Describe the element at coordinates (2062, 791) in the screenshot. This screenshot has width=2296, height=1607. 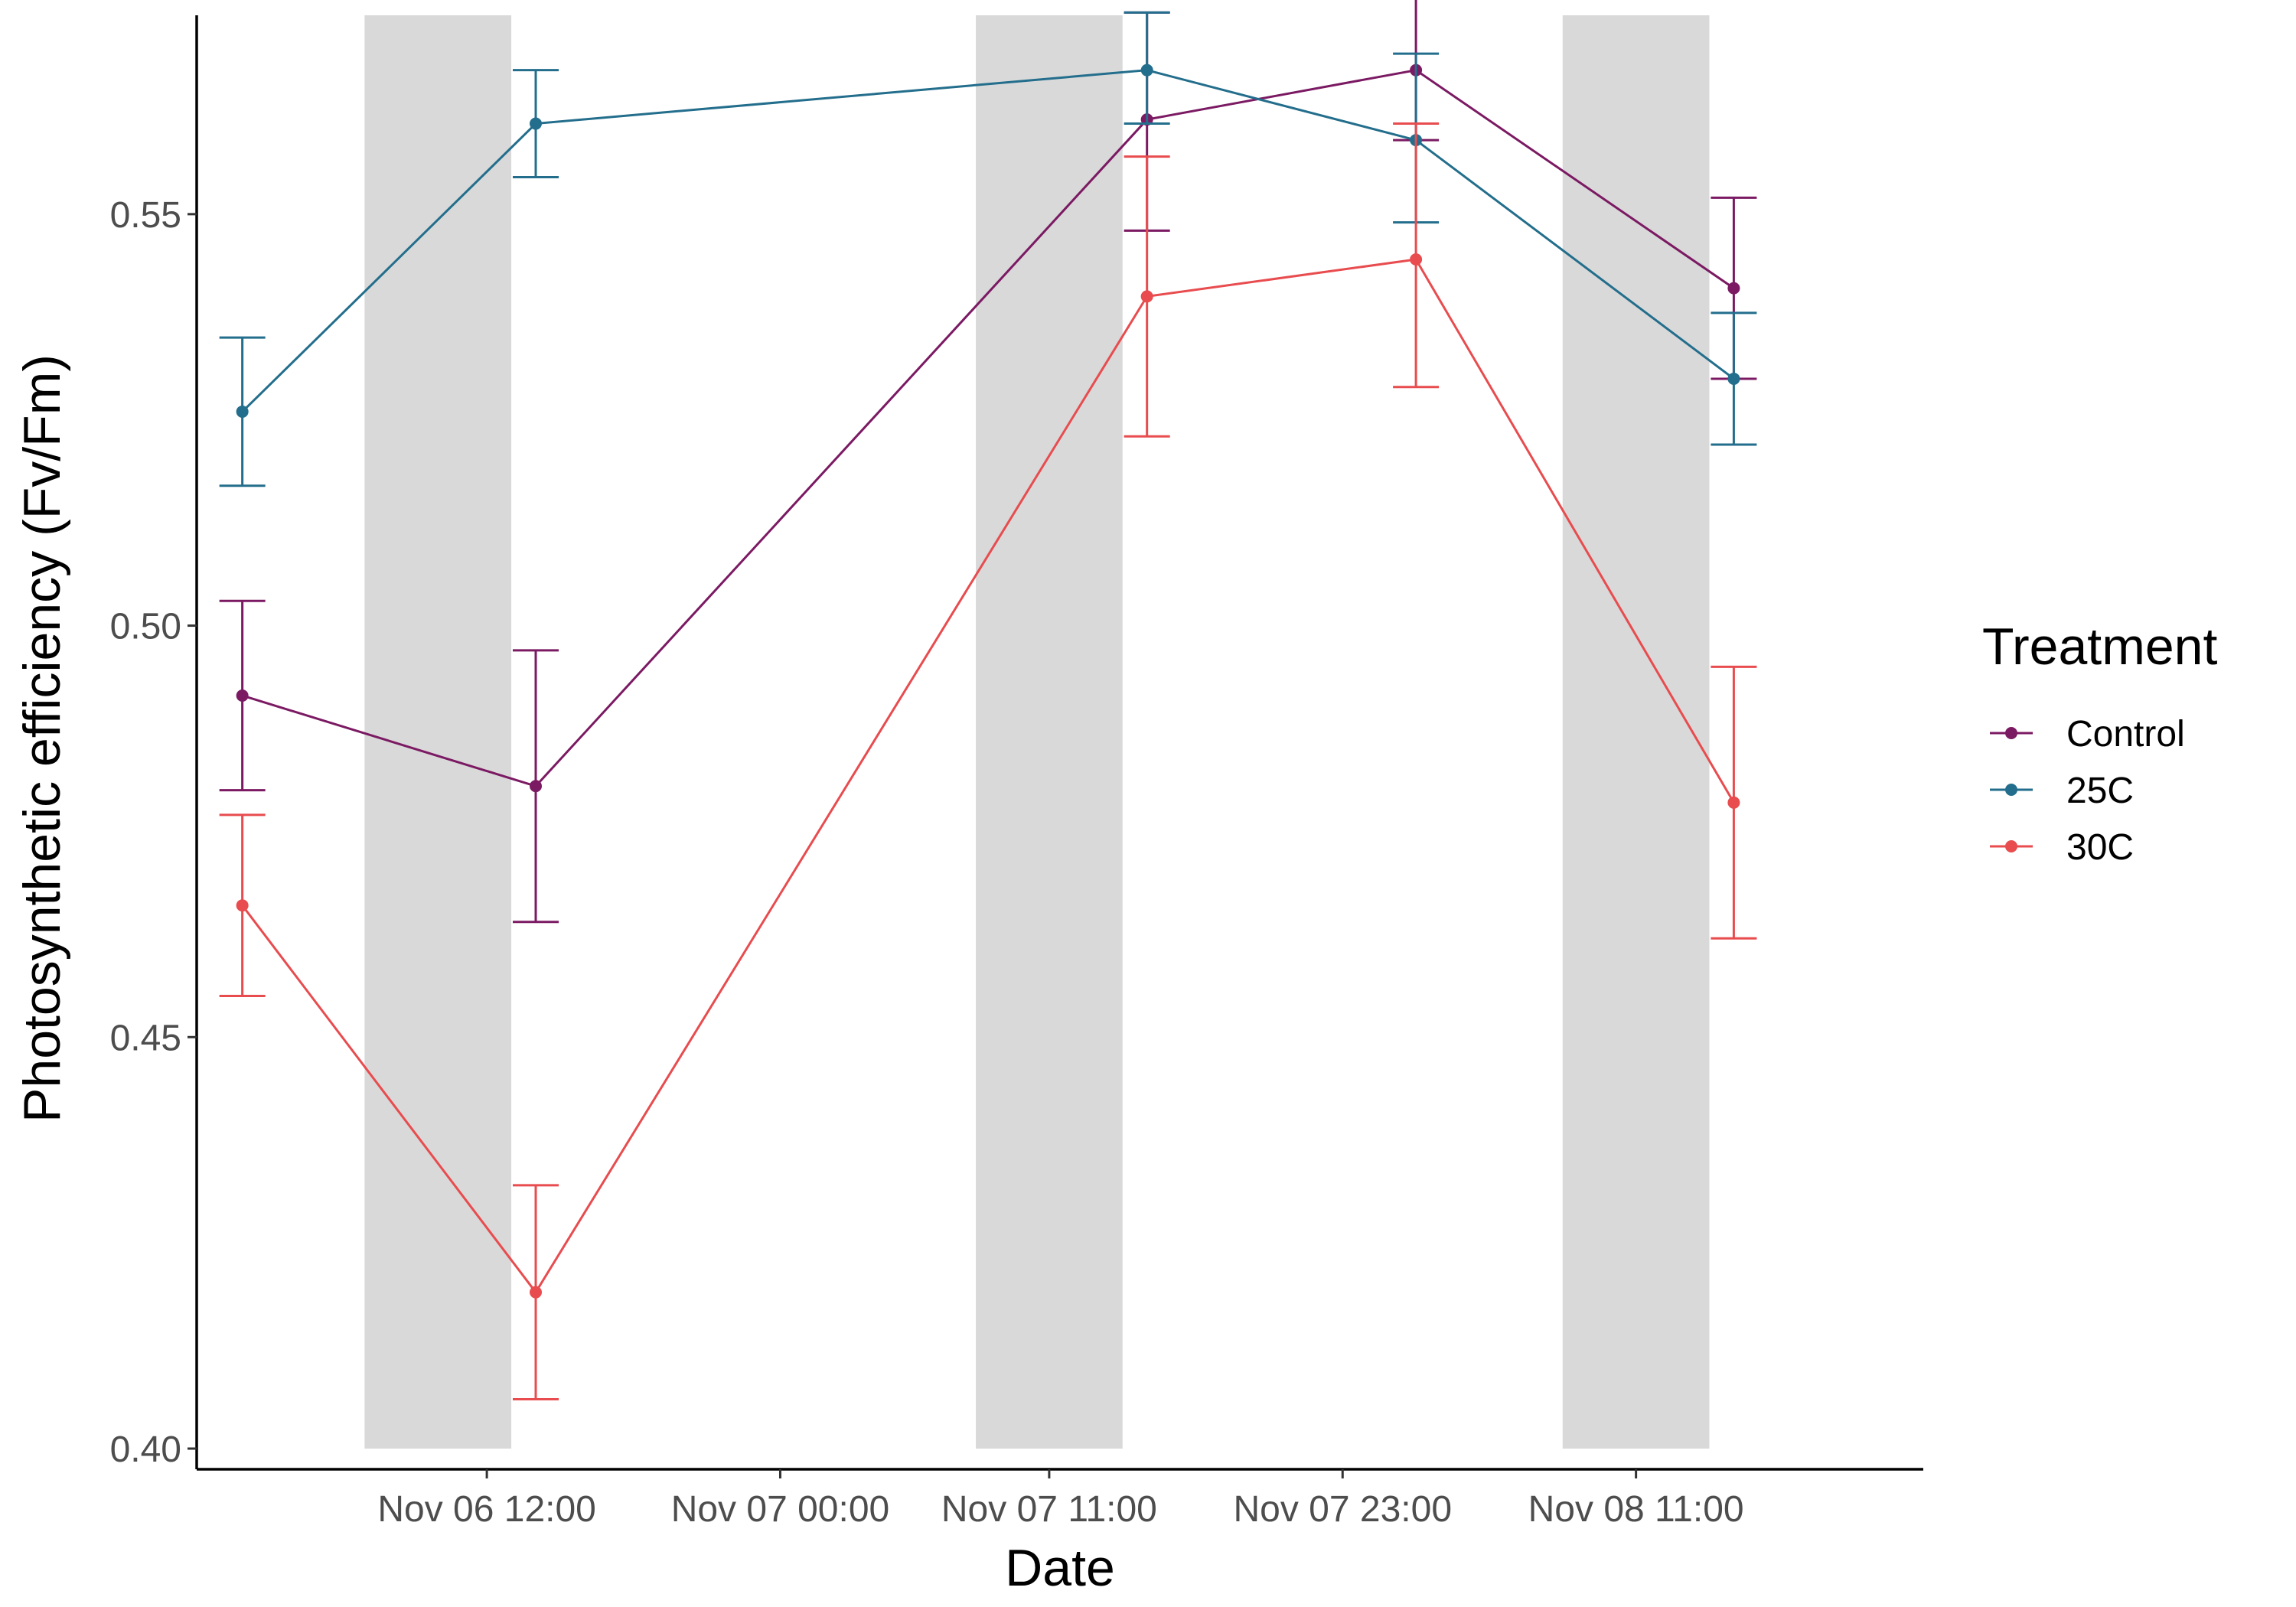
I see `legend-item-25c: 25C` at that location.